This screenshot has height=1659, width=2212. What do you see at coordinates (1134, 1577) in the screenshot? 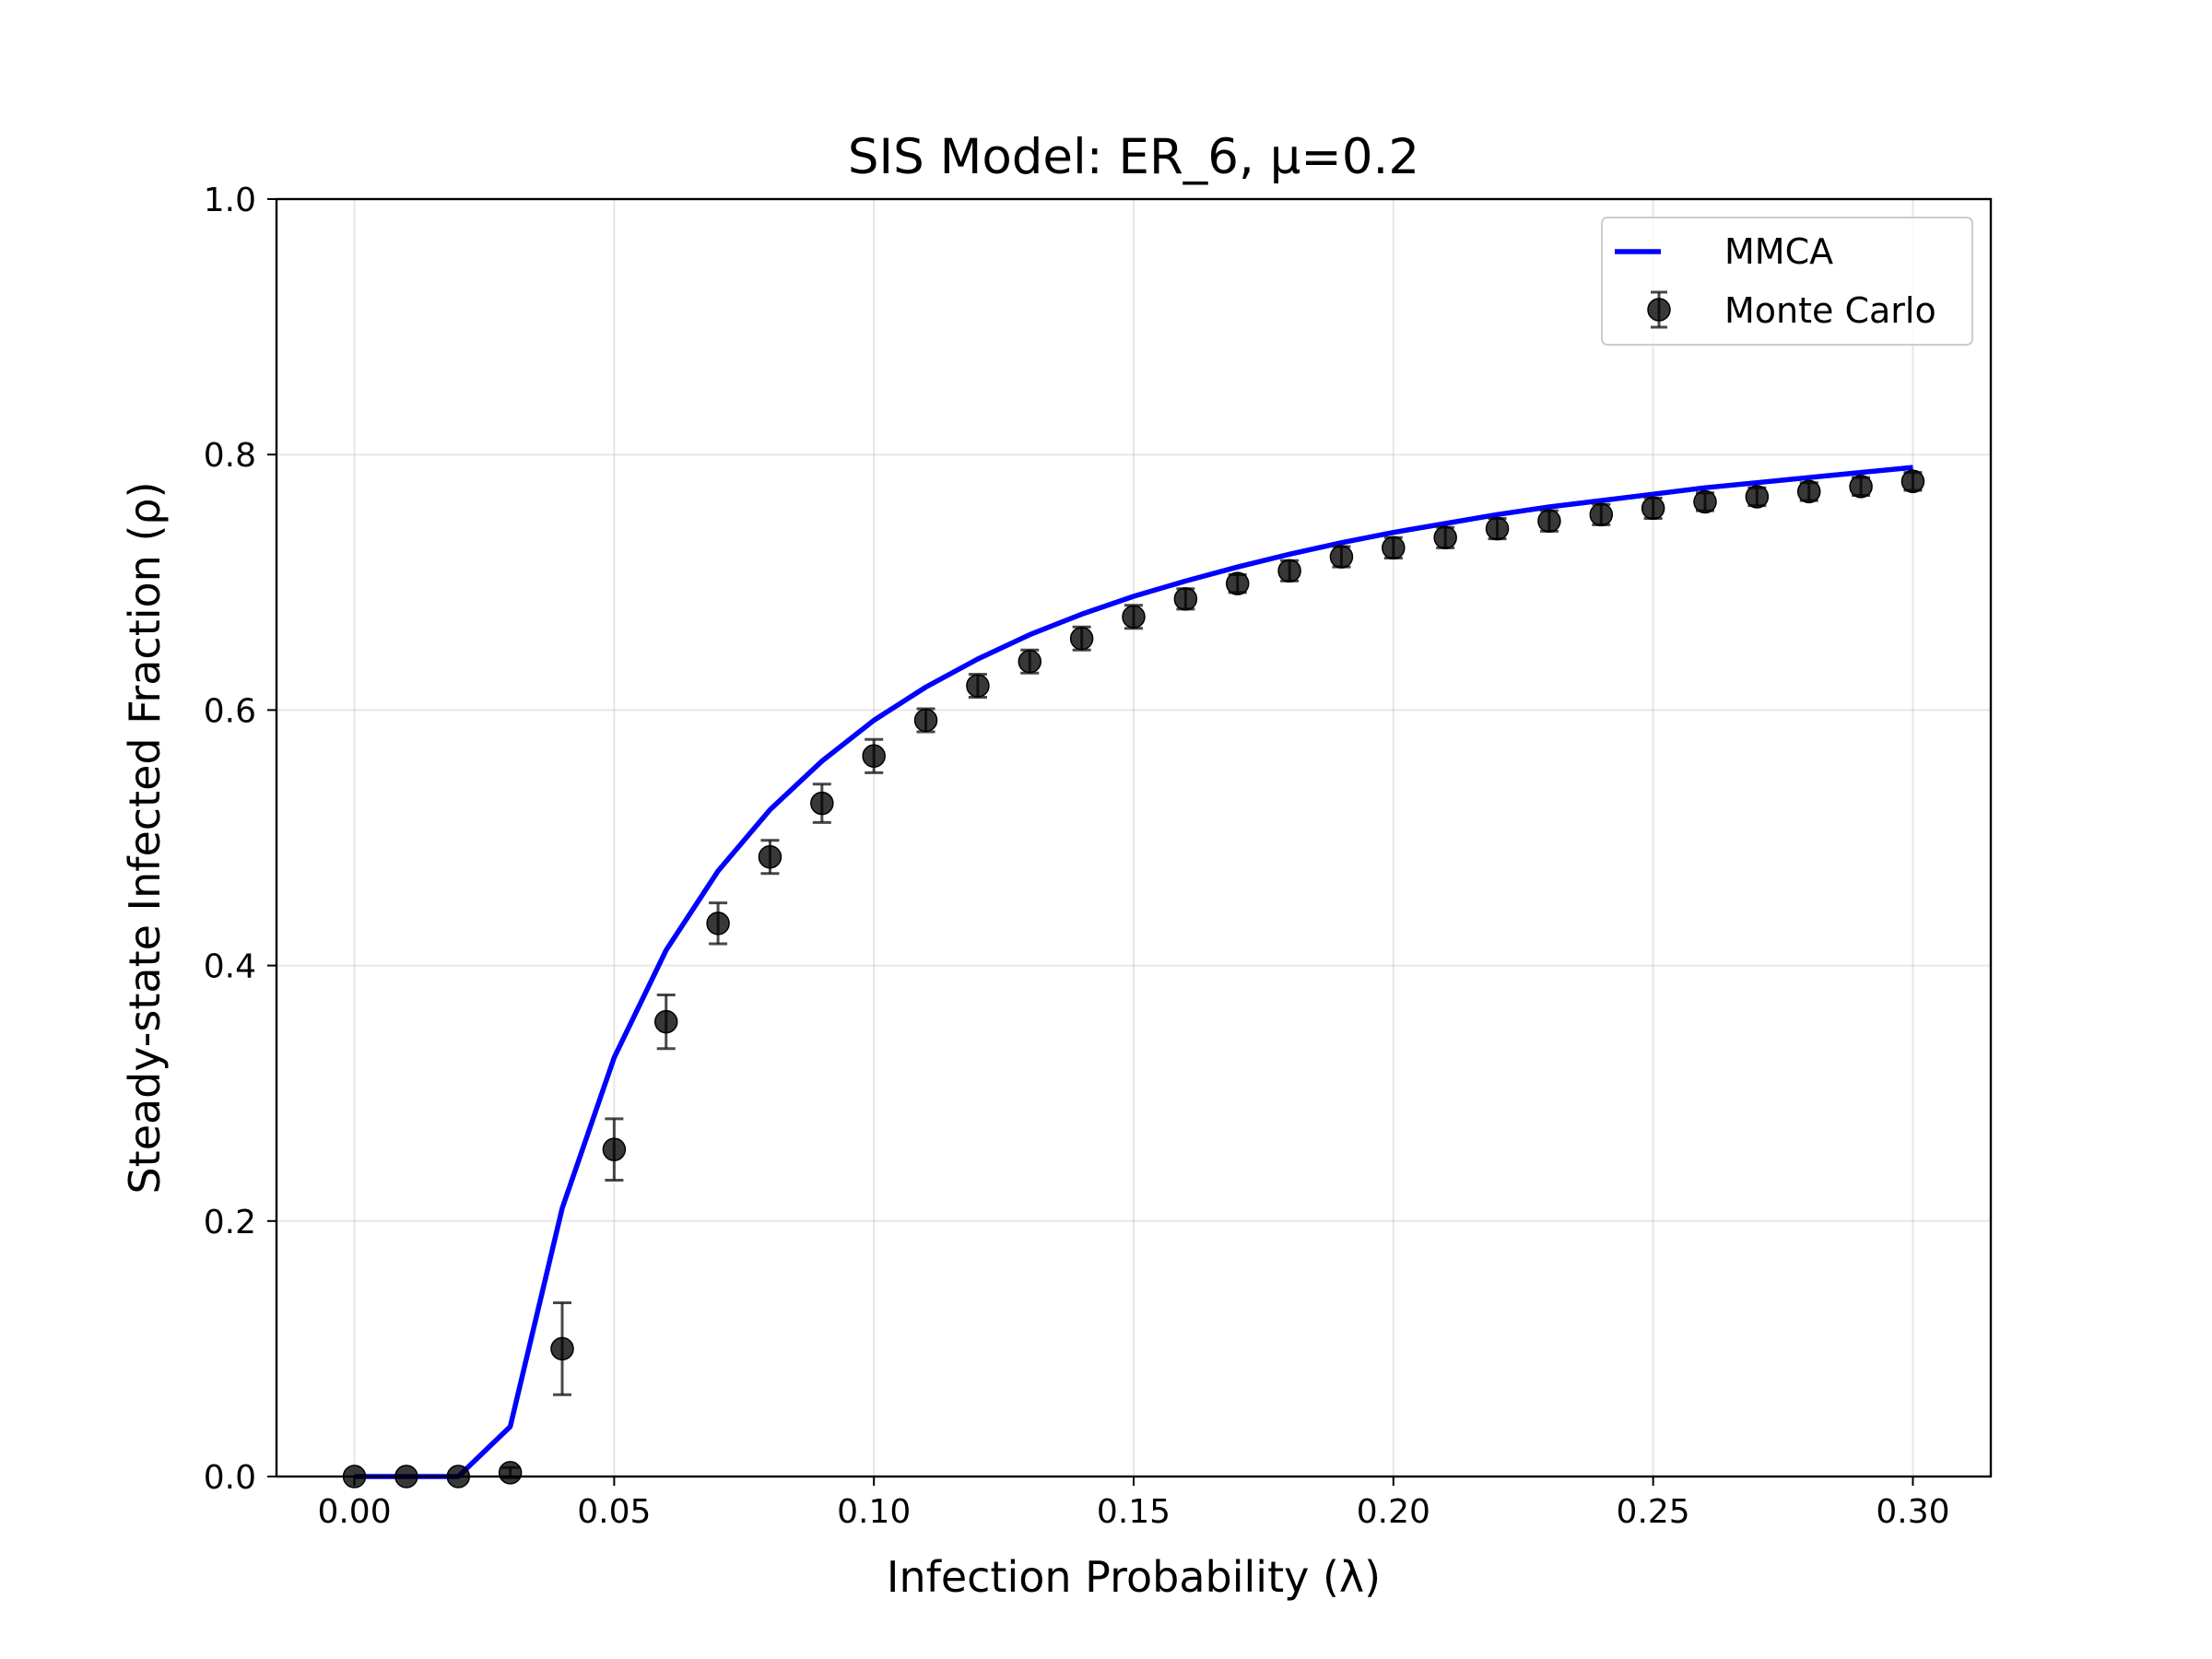
I see `x-axis-label: Infection Probability (λ)` at bounding box center [1134, 1577].